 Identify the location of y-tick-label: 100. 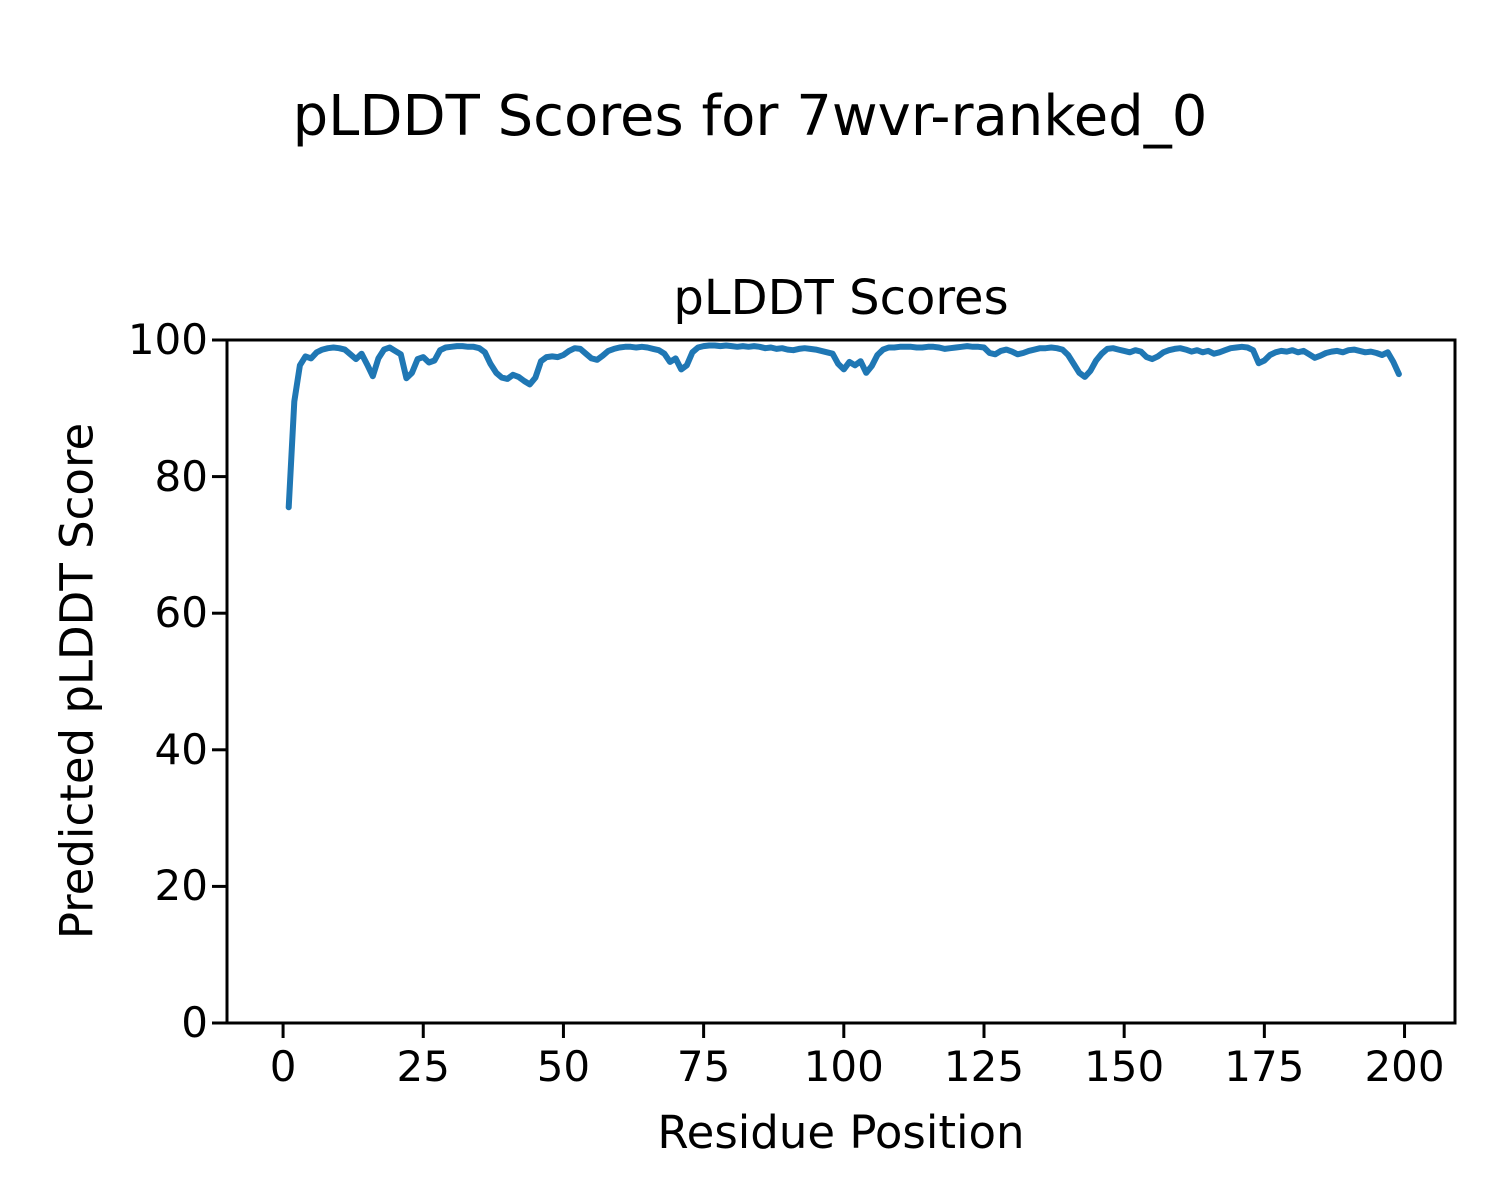
(167, 339).